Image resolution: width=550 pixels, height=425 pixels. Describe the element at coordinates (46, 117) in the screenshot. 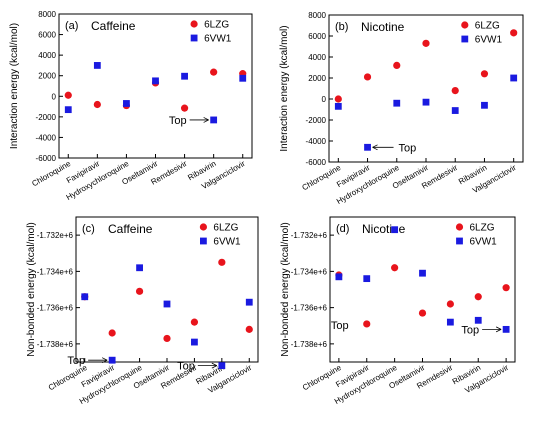

I see `y-tick-label: -2000` at that location.